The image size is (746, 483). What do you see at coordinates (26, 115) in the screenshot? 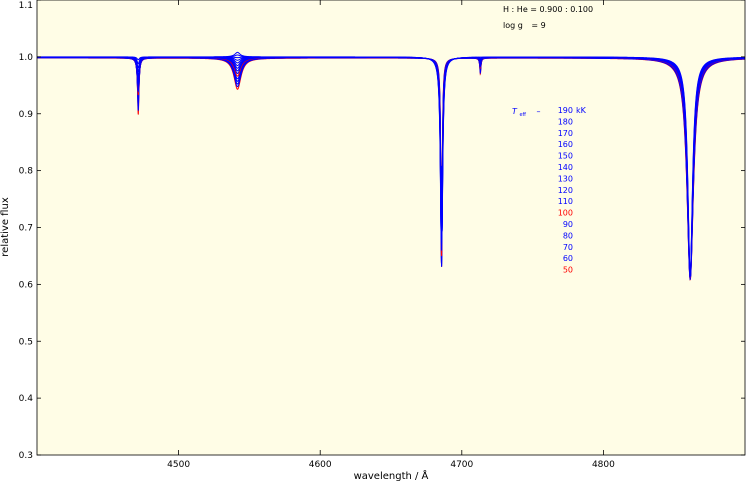
I see `y-tick-label: 0.9` at bounding box center [26, 115].